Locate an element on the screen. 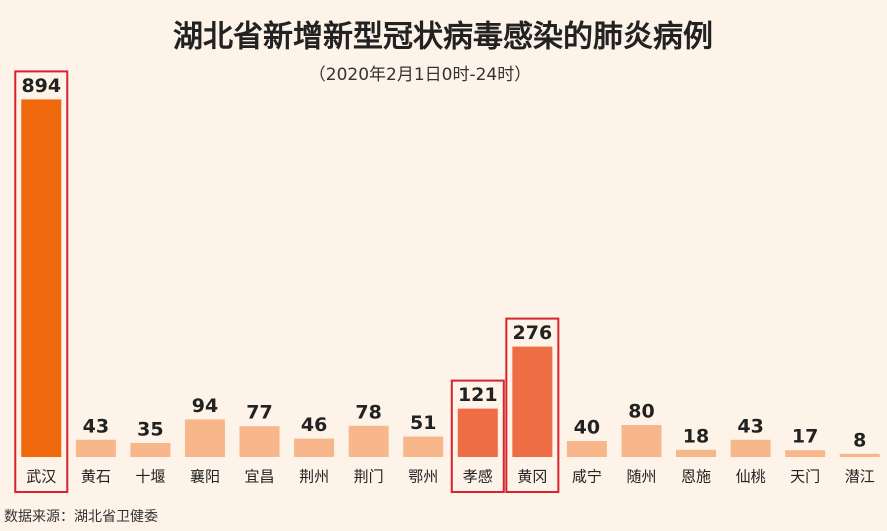 Image resolution: width=887 pixels, height=531 pixels. x-tick-label: 潜江 is located at coordinates (860, 477).